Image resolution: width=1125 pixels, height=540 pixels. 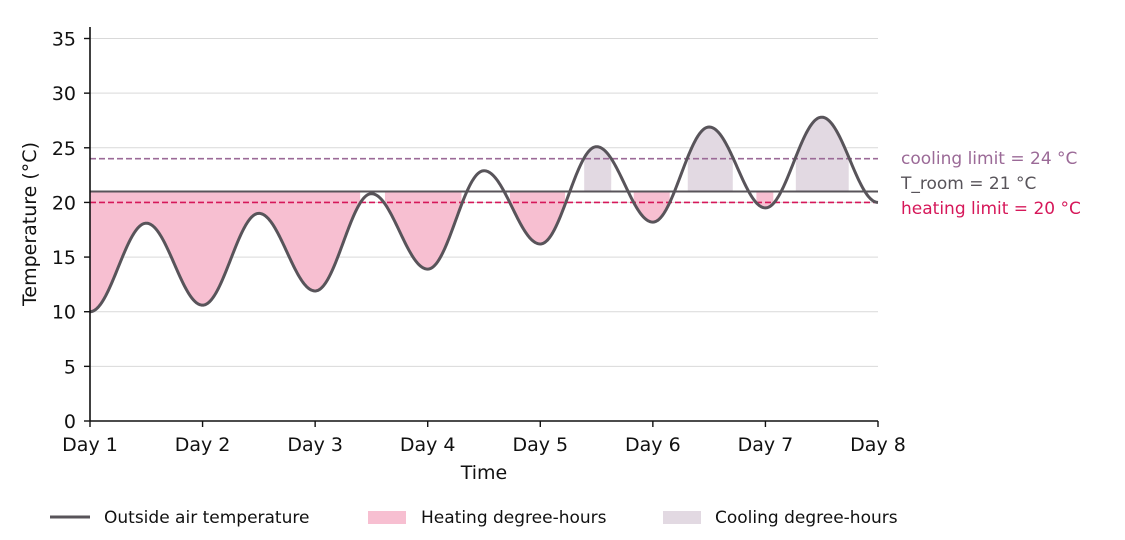 I want to click on y-tick-label: 10, so click(x=64, y=313).